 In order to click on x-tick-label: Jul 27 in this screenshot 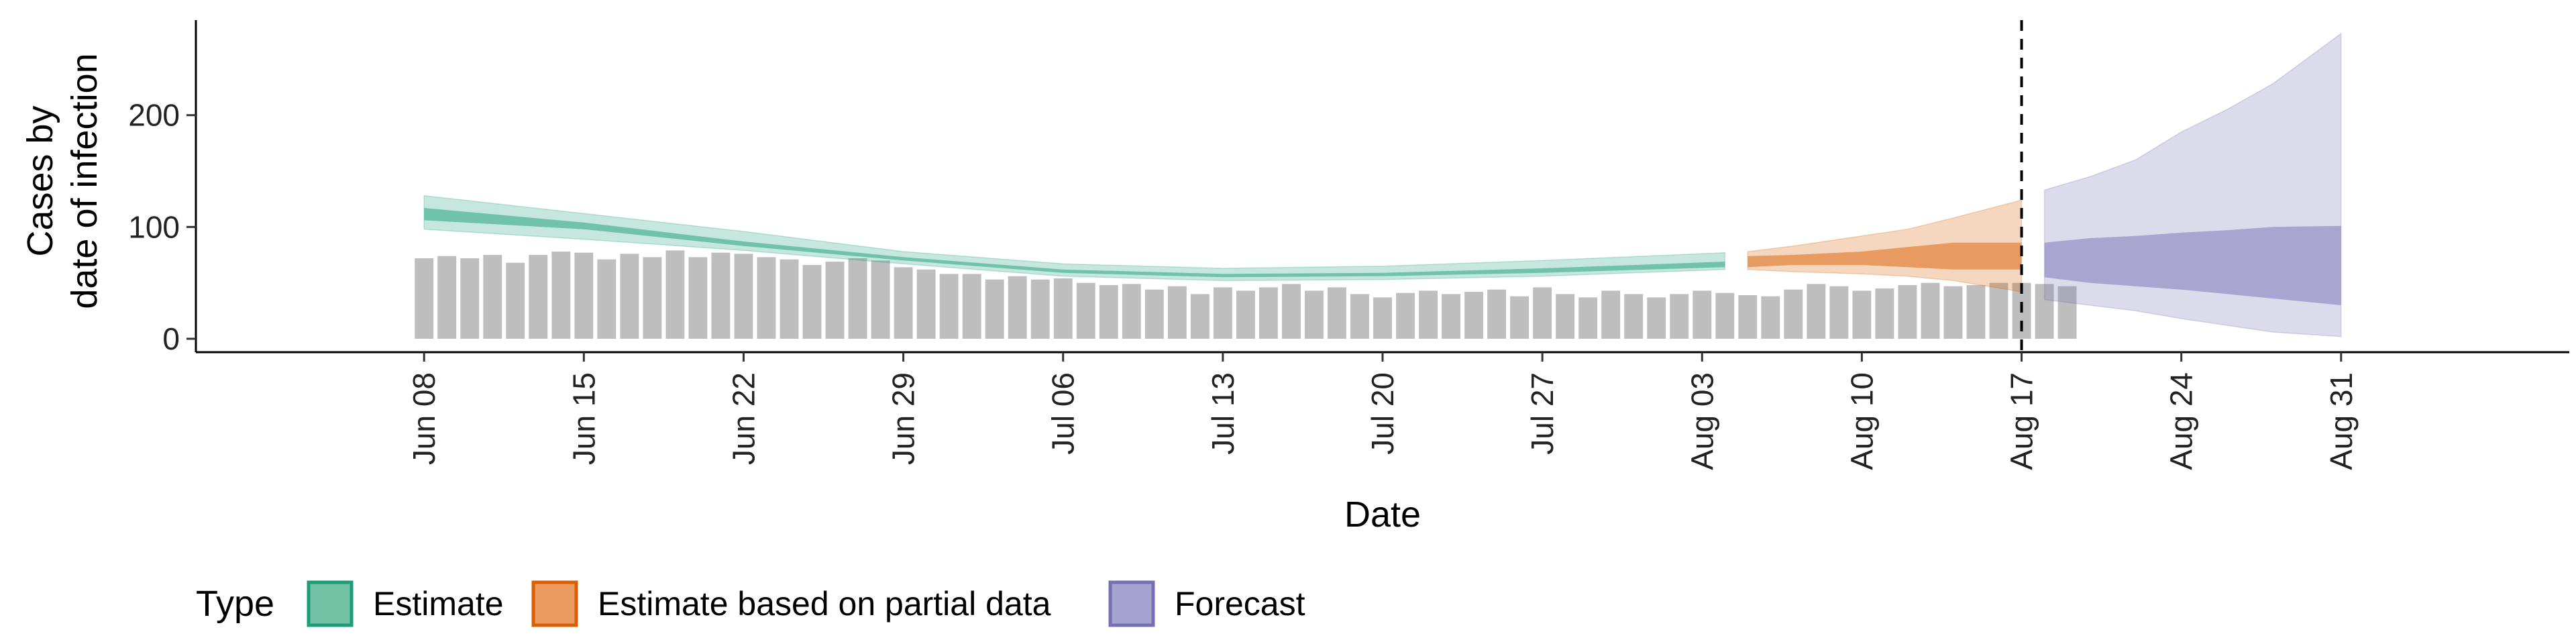, I will do `click(1542, 413)`.